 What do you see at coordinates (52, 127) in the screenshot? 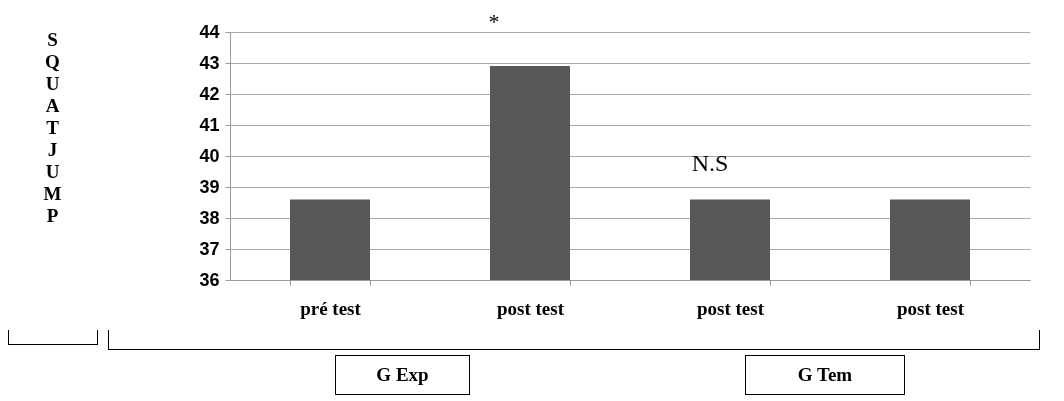
I see `text: SQUAT JUMP` at bounding box center [52, 127].